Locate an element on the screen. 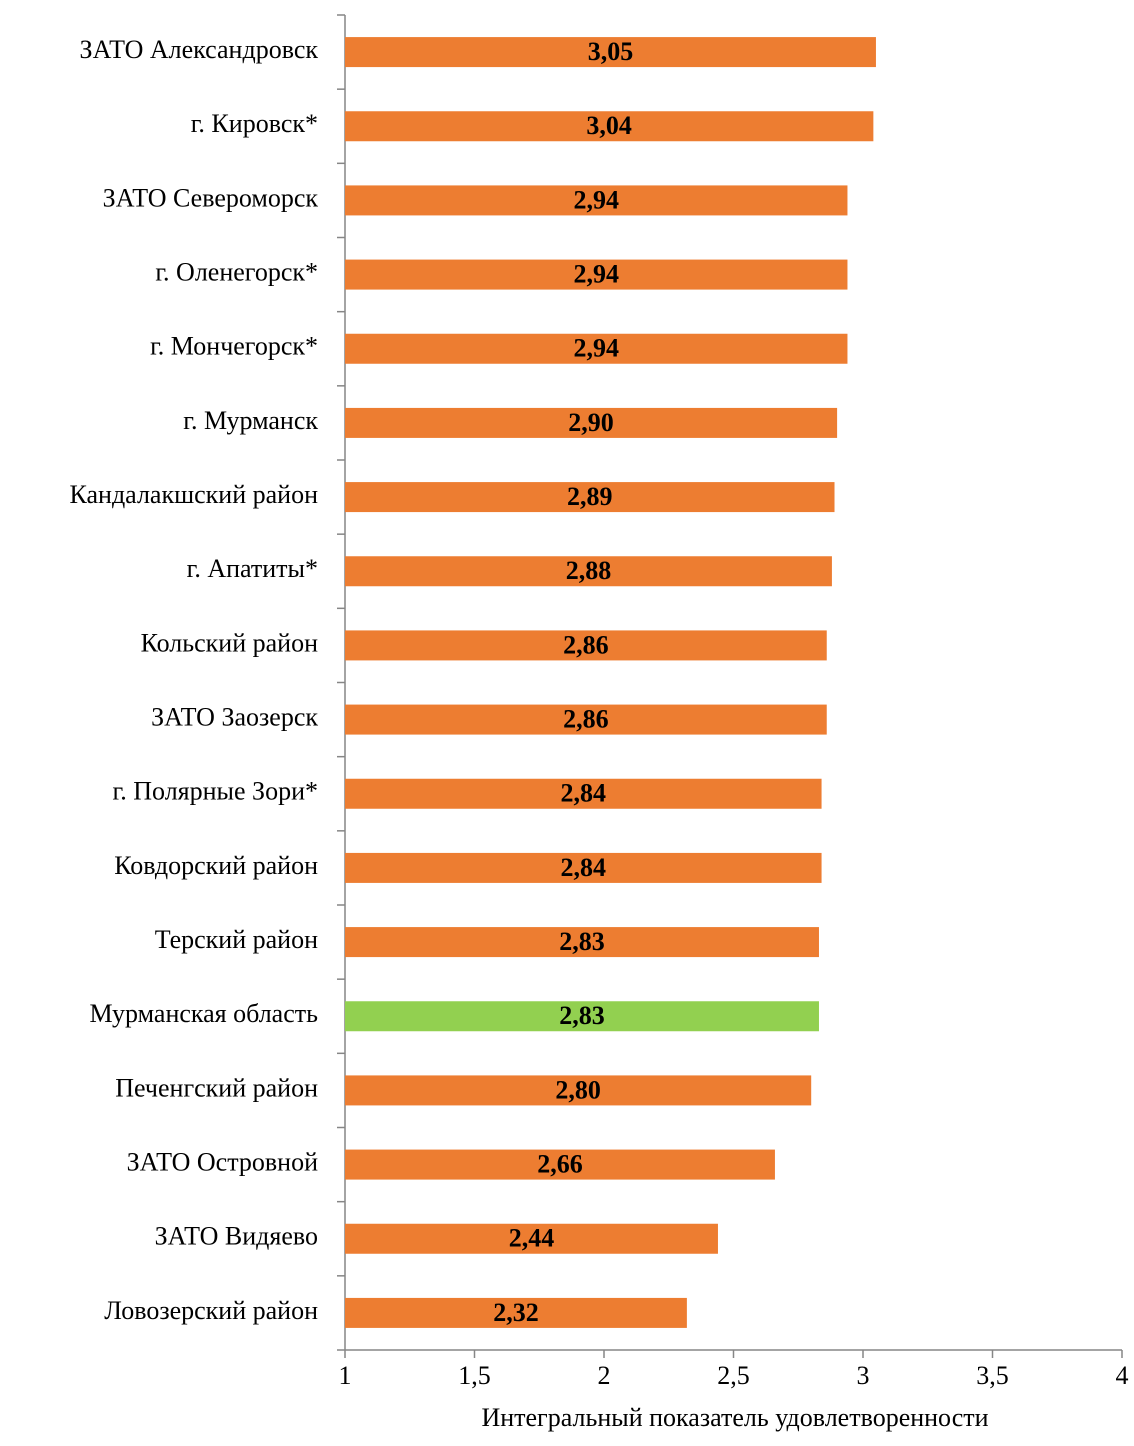 This screenshot has width=1134, height=1446. x-tick-label: 2 is located at coordinates (604, 1375).